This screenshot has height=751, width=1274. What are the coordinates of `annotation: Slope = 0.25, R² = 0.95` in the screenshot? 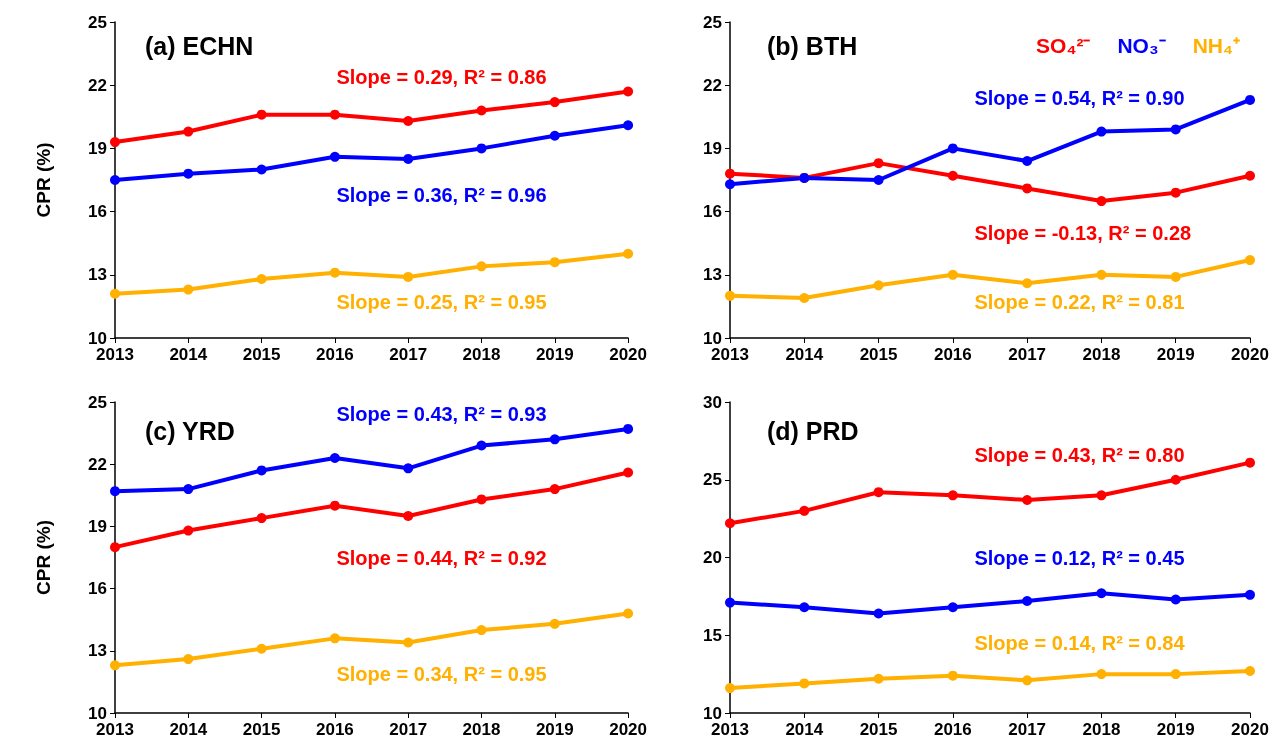 It's located at (441, 302).